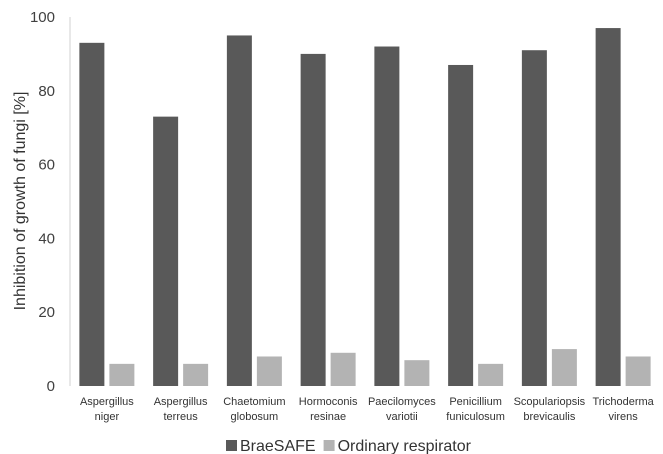 This screenshot has width=663, height=454. What do you see at coordinates (255, 417) in the screenshot?
I see `x-tick-label: globosum` at bounding box center [255, 417].